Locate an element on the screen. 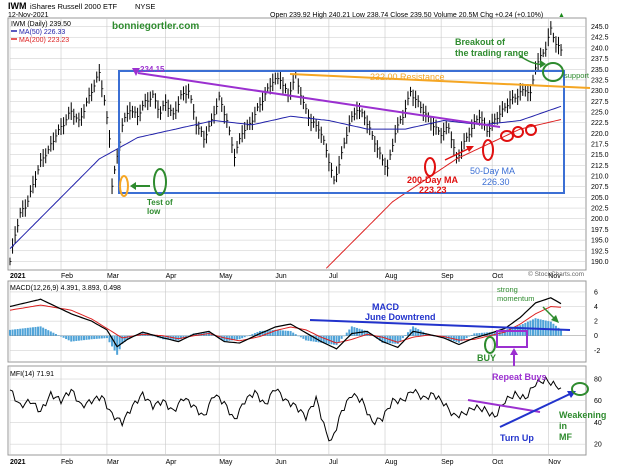  macd-y-tick: 6 is located at coordinates (596, 292).